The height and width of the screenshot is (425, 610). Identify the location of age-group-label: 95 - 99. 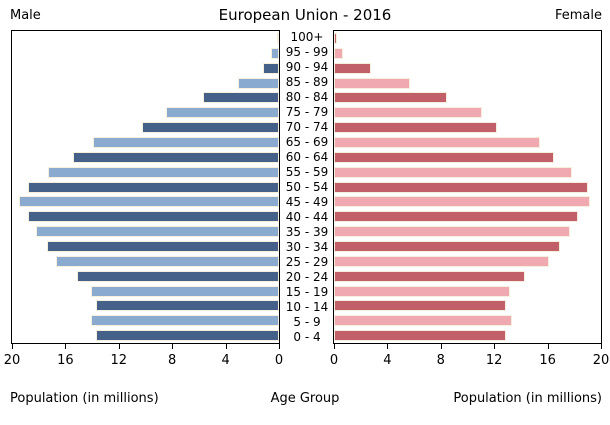
(307, 52).